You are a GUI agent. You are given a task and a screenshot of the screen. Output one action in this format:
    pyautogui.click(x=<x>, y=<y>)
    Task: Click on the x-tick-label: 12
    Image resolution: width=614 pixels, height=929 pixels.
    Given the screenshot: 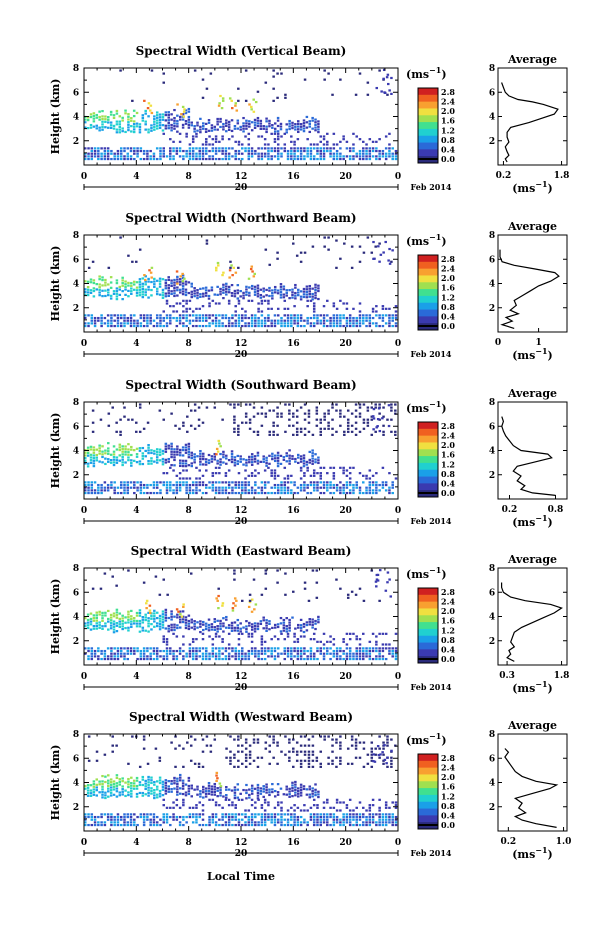 What is the action you would take?
    pyautogui.click(x=241, y=677)
    